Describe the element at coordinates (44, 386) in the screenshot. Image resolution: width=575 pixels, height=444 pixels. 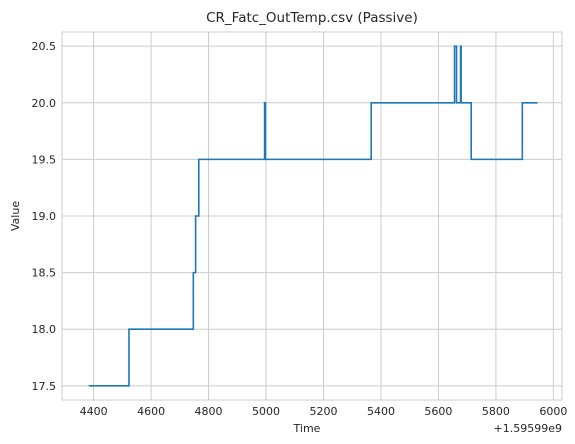
I see `y-tick-label: 17.5` at that location.